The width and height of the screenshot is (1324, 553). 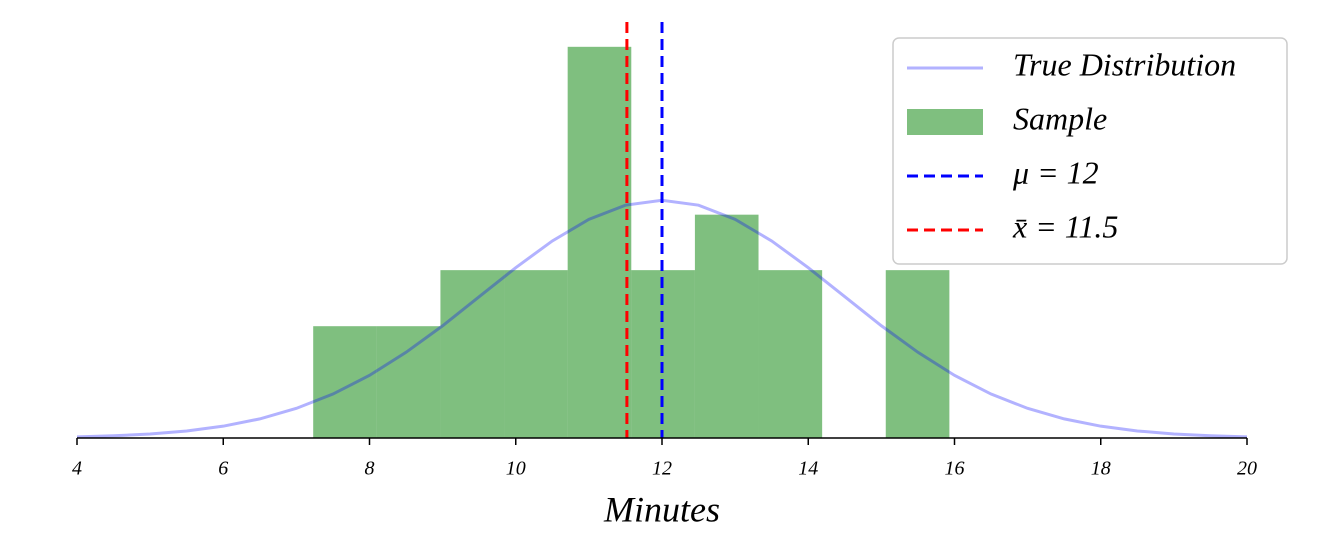 I want to click on x-tick-label: 20, so click(x=1247, y=469).